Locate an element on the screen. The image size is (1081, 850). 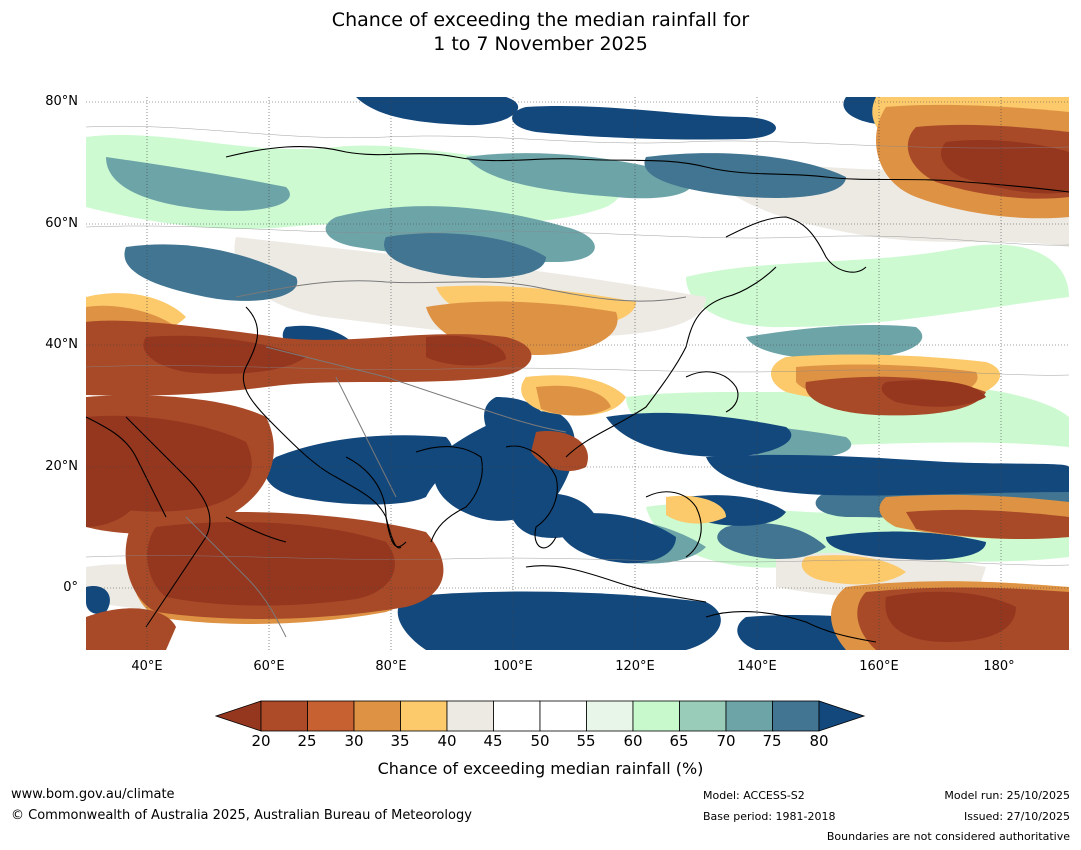
footer-url: www.bom.gov.au/climate is located at coordinates (93, 794).